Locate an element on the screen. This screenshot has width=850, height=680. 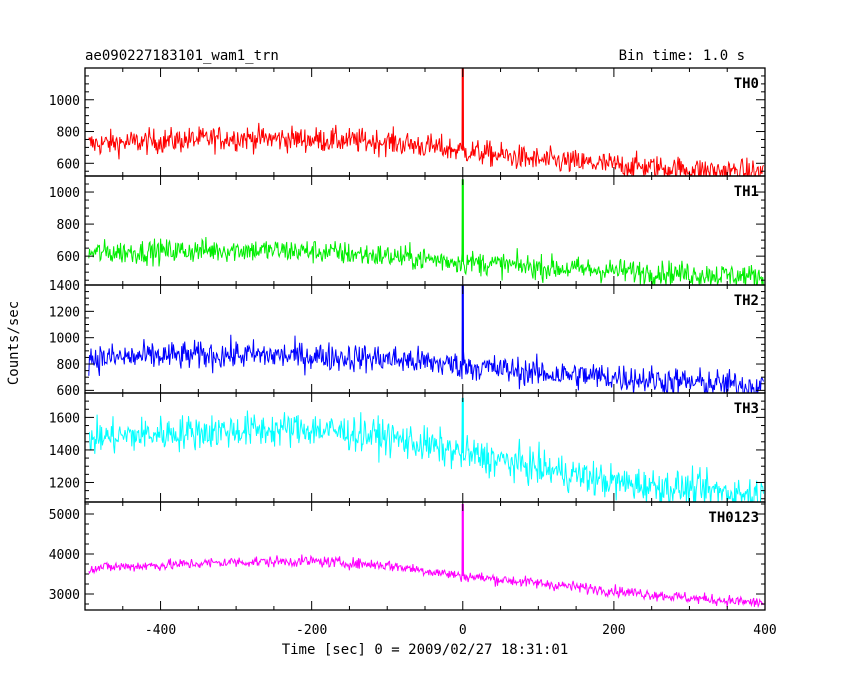
panel-label-th0: TH0 is located at coordinates (746, 84).